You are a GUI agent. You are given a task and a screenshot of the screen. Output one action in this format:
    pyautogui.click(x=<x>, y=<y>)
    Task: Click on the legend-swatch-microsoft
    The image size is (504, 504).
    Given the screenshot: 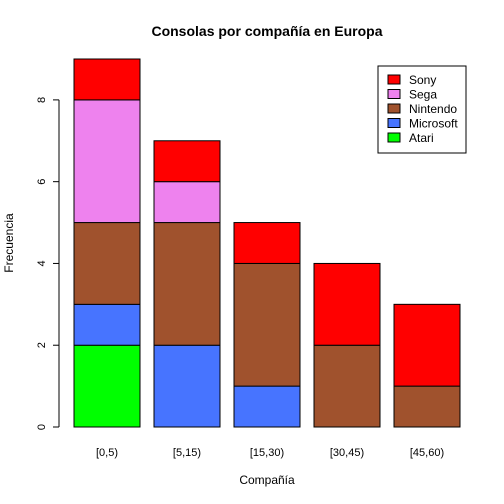 What is the action you would take?
    pyautogui.click(x=394, y=123)
    